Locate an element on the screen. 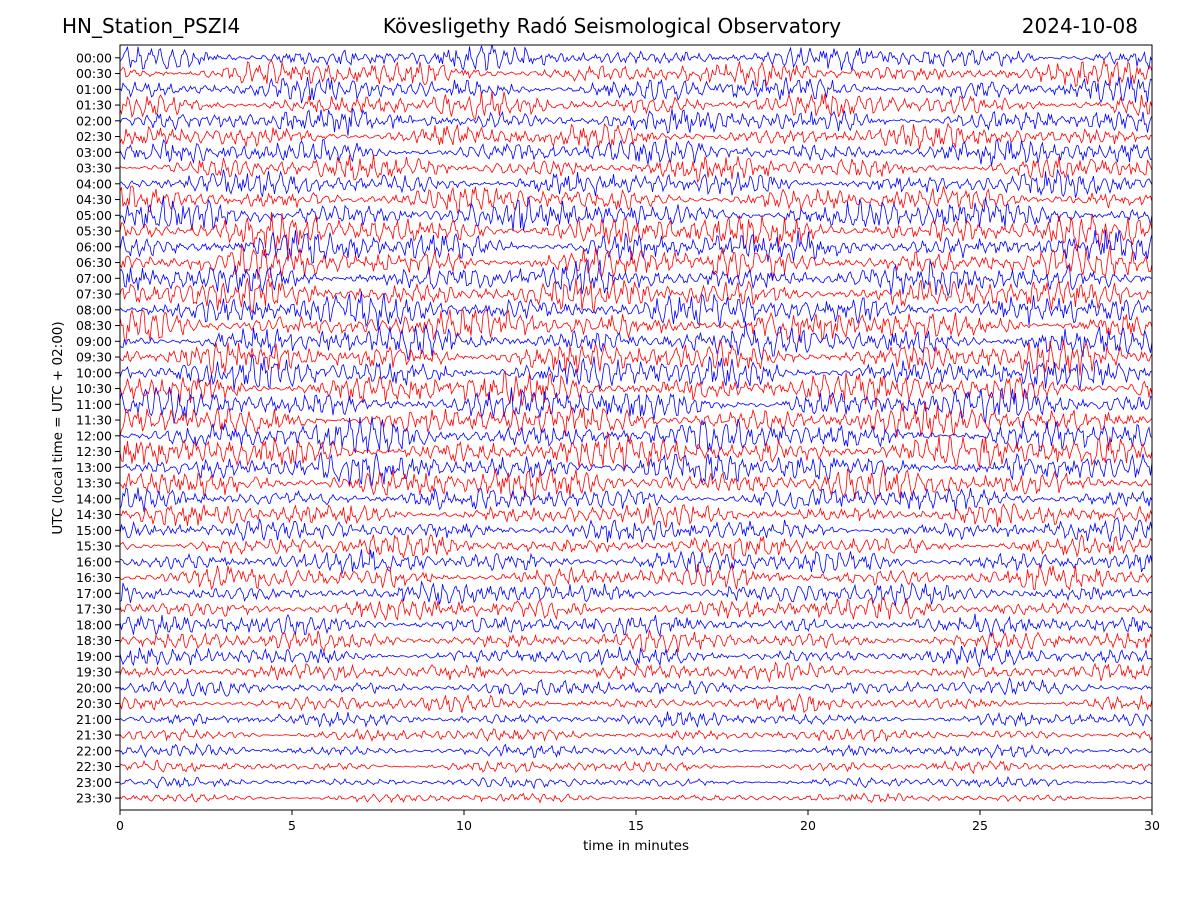 This screenshot has height=900, width=1200. y-tick-label: 05:00 is located at coordinates (94, 215).